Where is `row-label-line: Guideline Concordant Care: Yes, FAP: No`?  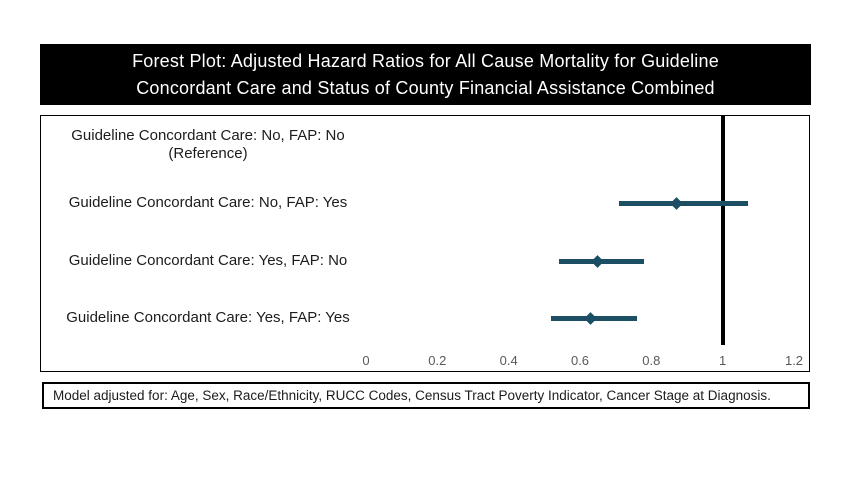
row-label-line: Guideline Concordant Care: Yes, FAP: No is located at coordinates (208, 260).